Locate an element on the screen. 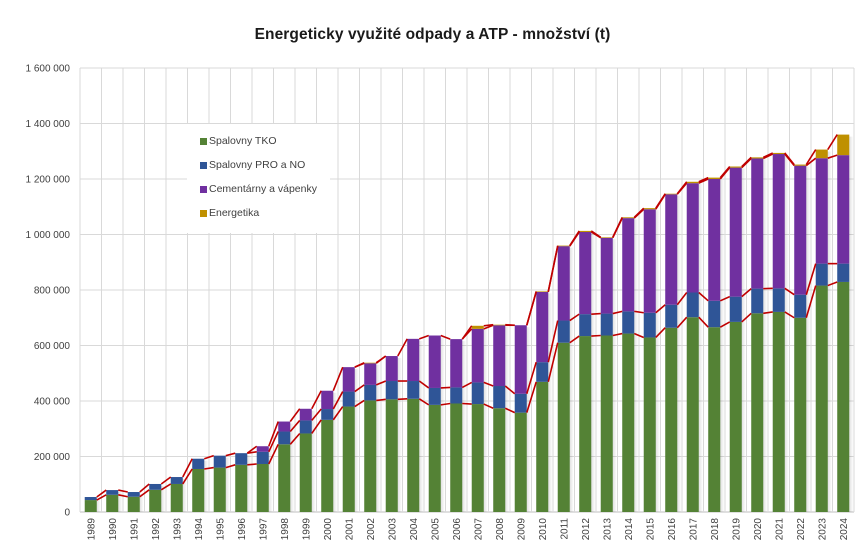 The height and width of the screenshot is (552, 865). x-tick-label: 2007 is located at coordinates (478, 529).